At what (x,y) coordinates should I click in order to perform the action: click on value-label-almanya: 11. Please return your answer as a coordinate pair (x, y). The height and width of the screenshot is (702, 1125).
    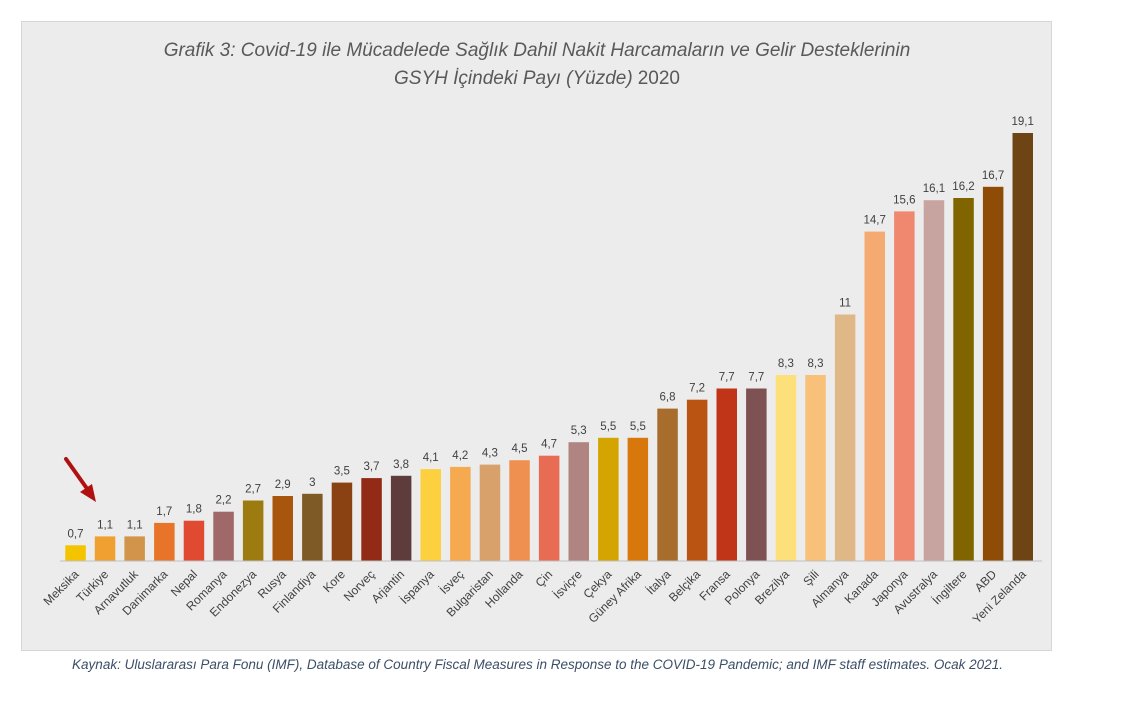
    Looking at the image, I should click on (845, 304).